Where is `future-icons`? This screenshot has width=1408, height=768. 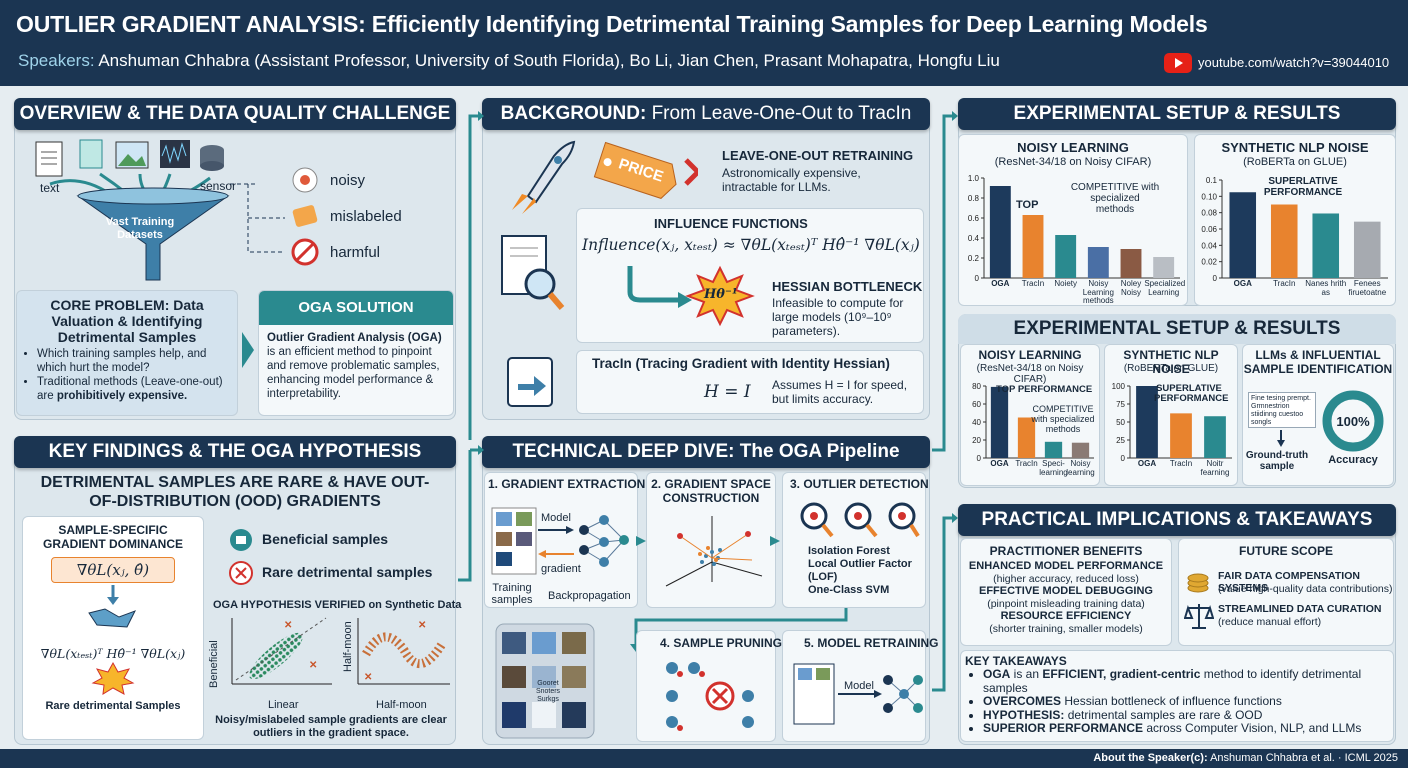
future-icons is located at coordinates (1199, 601).